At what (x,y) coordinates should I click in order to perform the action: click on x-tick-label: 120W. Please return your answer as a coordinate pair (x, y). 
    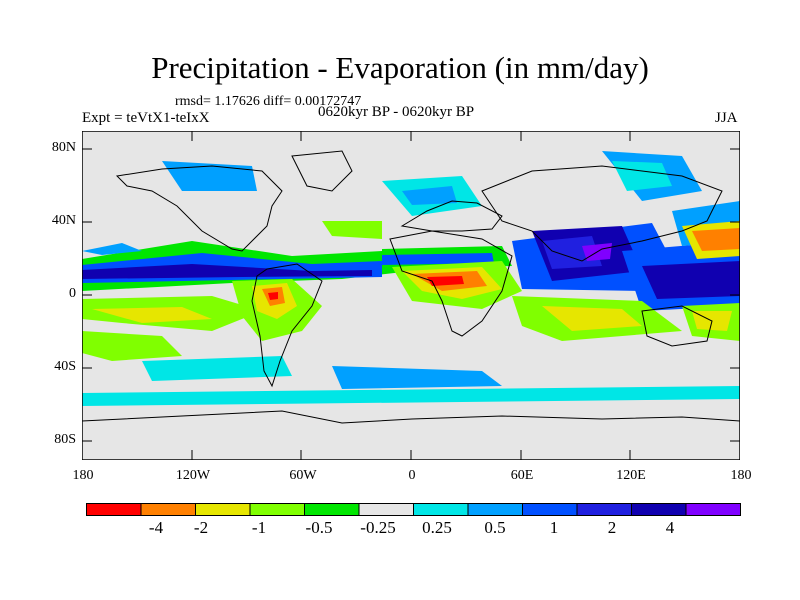
    Looking at the image, I should click on (193, 475).